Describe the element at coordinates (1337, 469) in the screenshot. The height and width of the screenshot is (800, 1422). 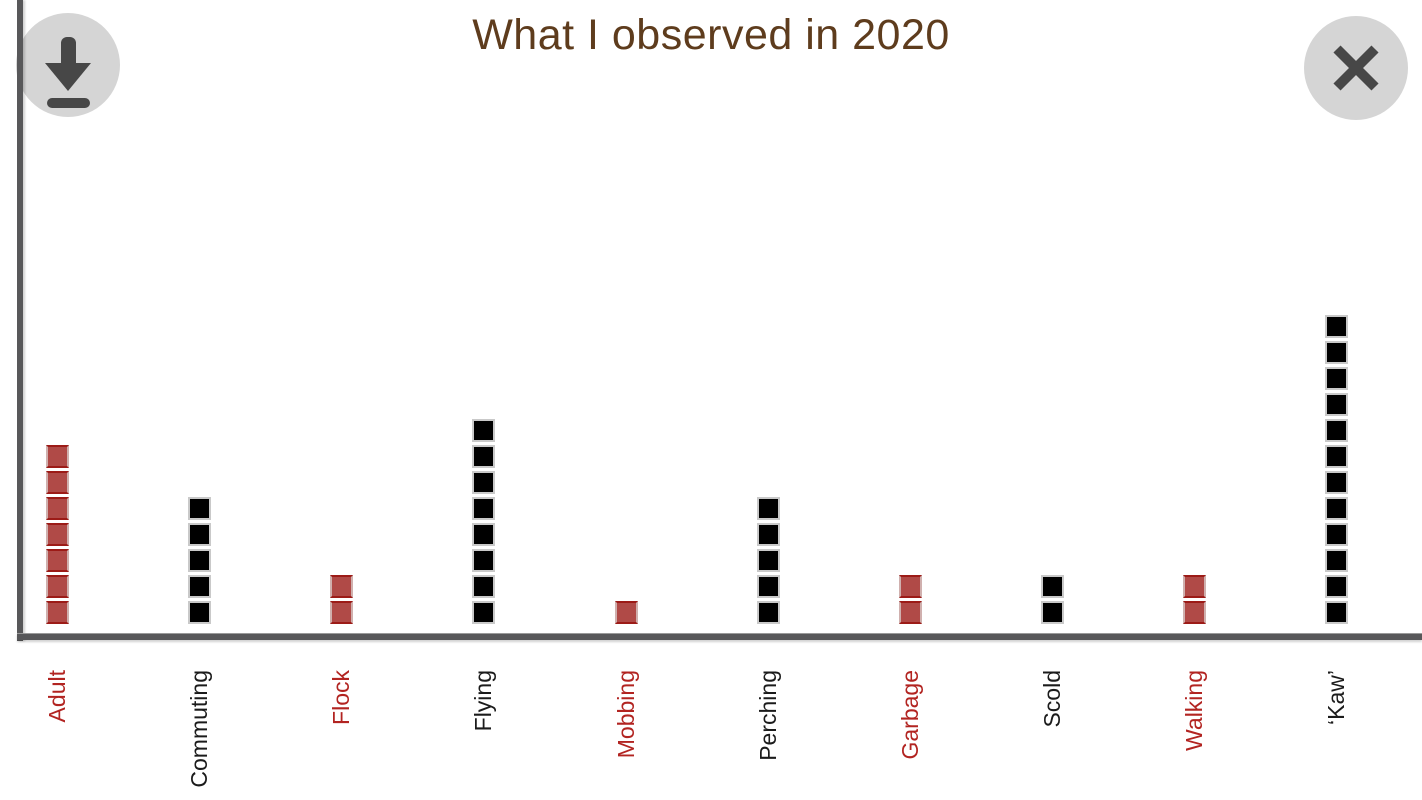
I see `bar-column-kaw` at that location.